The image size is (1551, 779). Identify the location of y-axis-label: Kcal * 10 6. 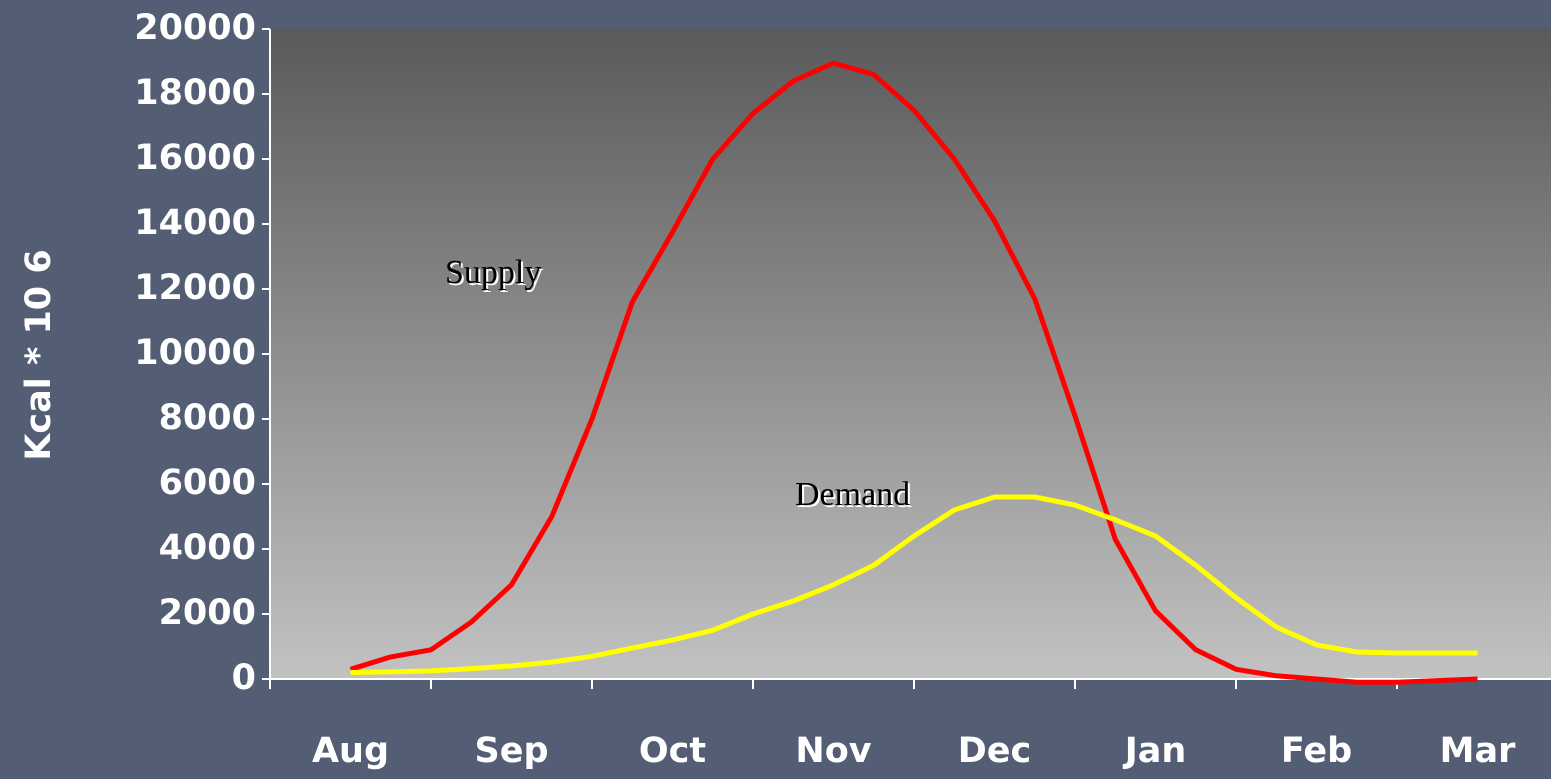
(39, 354).